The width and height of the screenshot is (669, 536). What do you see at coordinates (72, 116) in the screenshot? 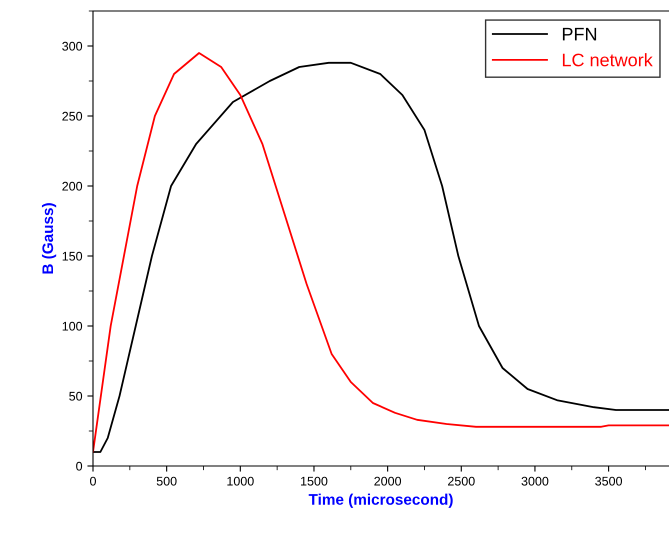
I see `y-tick-label: 250` at bounding box center [72, 116].